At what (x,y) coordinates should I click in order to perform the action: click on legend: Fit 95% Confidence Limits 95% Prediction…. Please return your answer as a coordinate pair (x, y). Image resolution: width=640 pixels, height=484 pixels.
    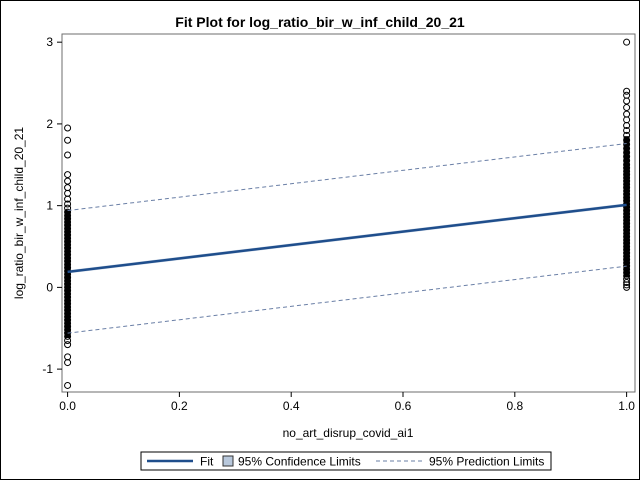
    Looking at the image, I should click on (346, 461).